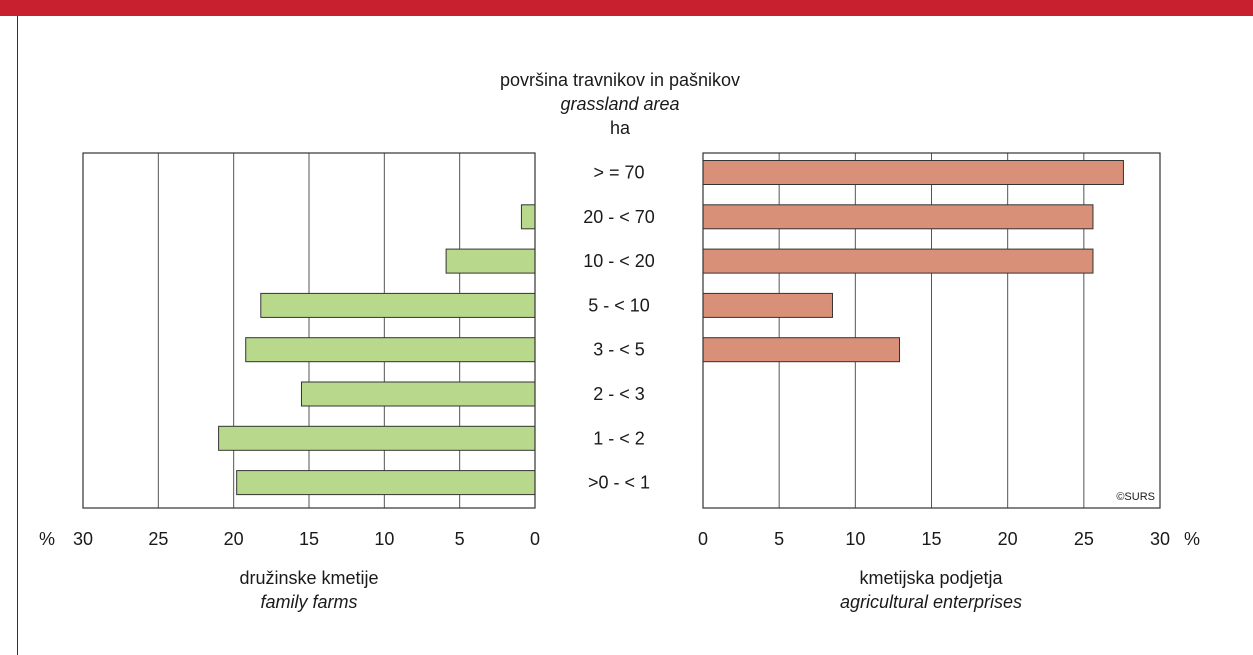 The height and width of the screenshot is (655, 1253). Describe the element at coordinates (619, 438) in the screenshot. I see `category-label: 1 - < 2` at that location.